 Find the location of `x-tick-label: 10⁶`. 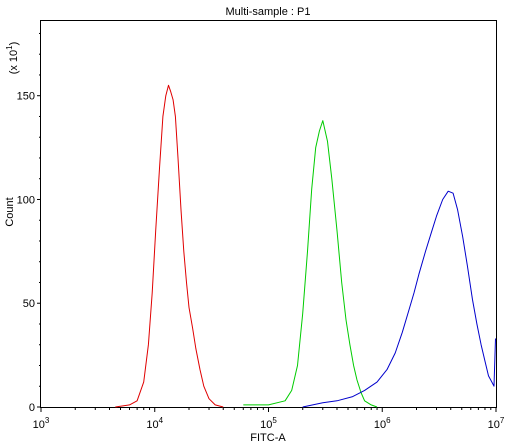

x-tick-label: 10⁶ is located at coordinates (382, 423).